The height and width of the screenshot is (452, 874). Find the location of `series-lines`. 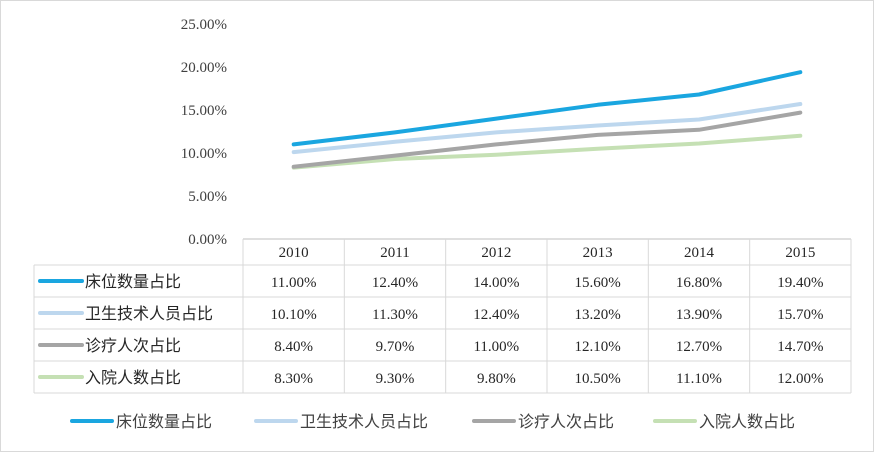

series-lines is located at coordinates (547, 120).